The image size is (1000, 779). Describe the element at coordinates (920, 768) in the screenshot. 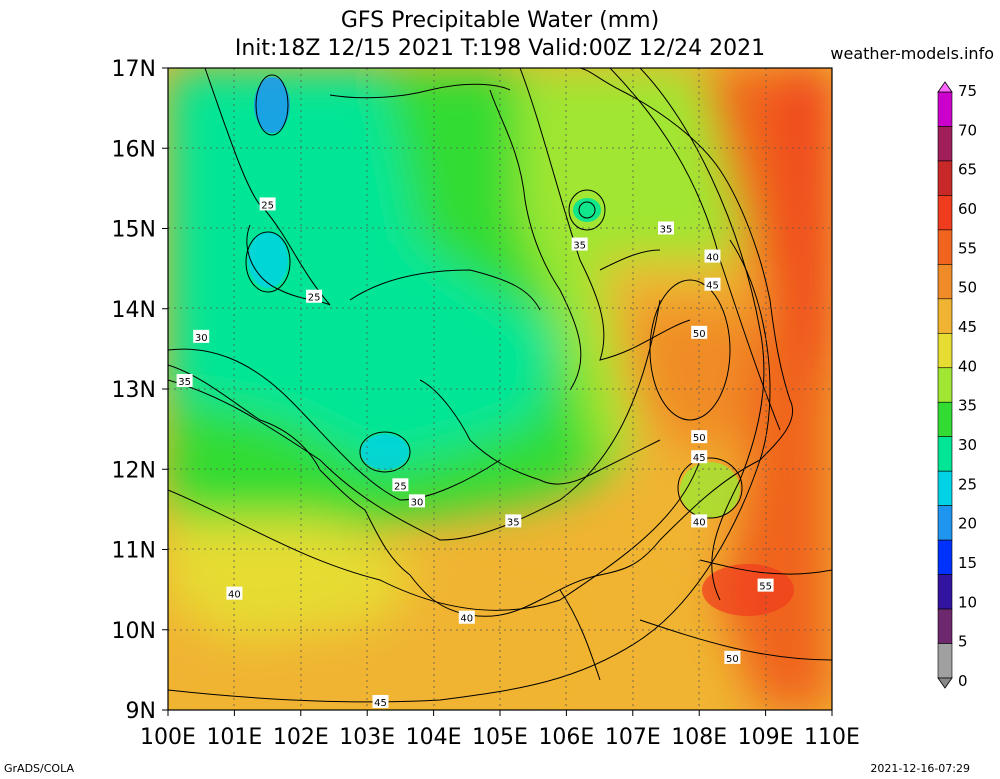

I see `footer-timestamp: 2021-12-16-07:29` at that location.